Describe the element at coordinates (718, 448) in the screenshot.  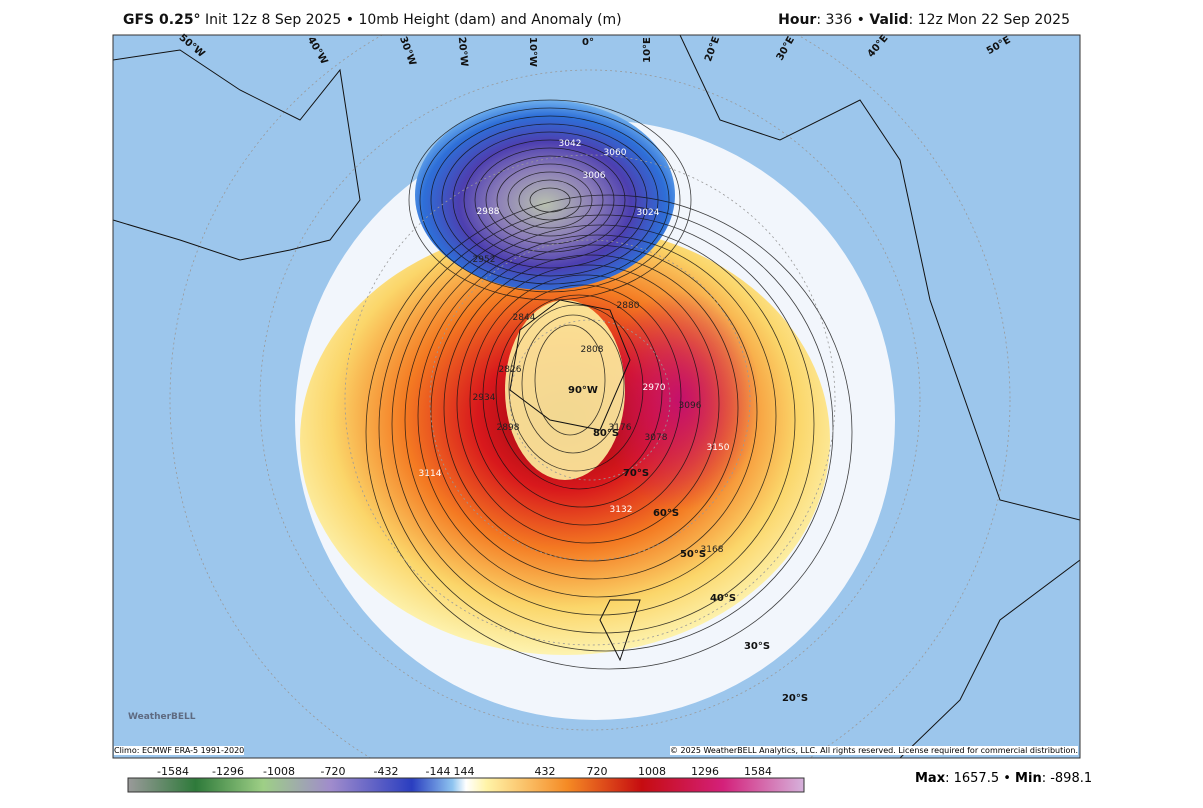
I see `contour-label: 3150` at that location.